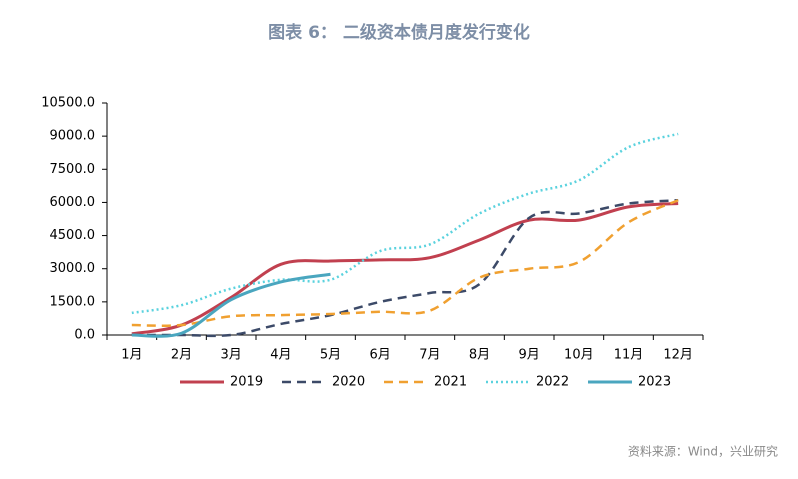 The image size is (798, 479). I want to click on legend-label: 2023, so click(654, 382).